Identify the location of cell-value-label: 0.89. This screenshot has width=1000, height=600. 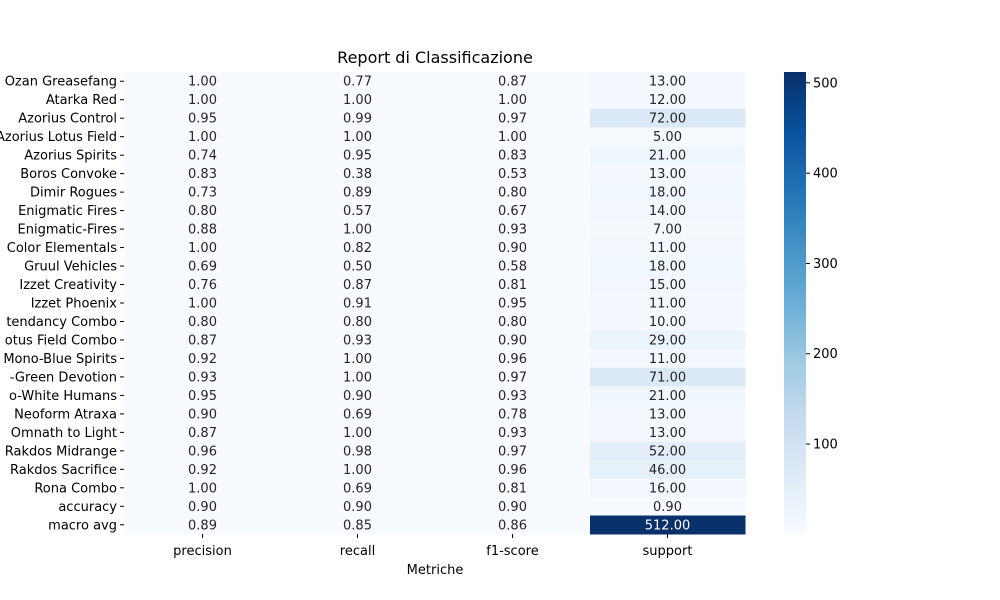
(357, 193).